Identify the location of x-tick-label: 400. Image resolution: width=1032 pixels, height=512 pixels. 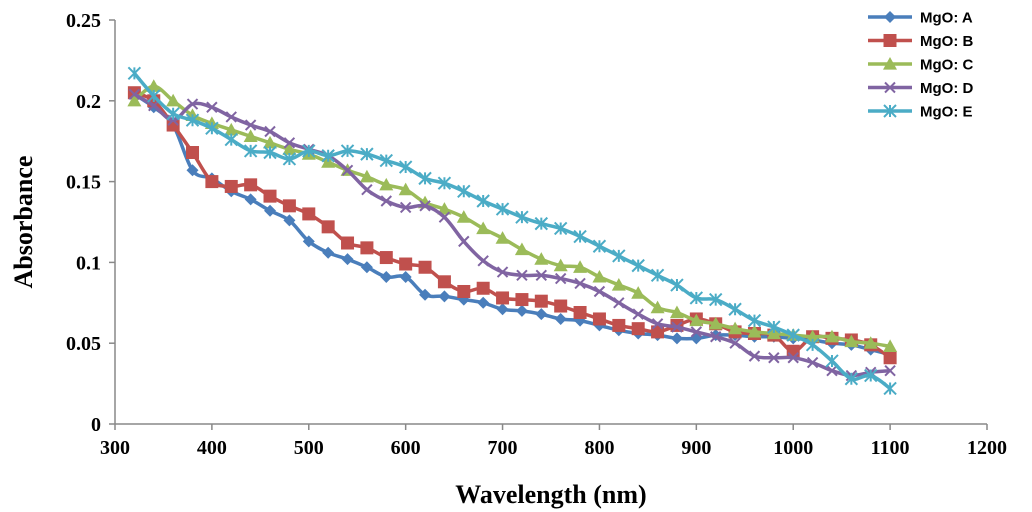
(212, 448).